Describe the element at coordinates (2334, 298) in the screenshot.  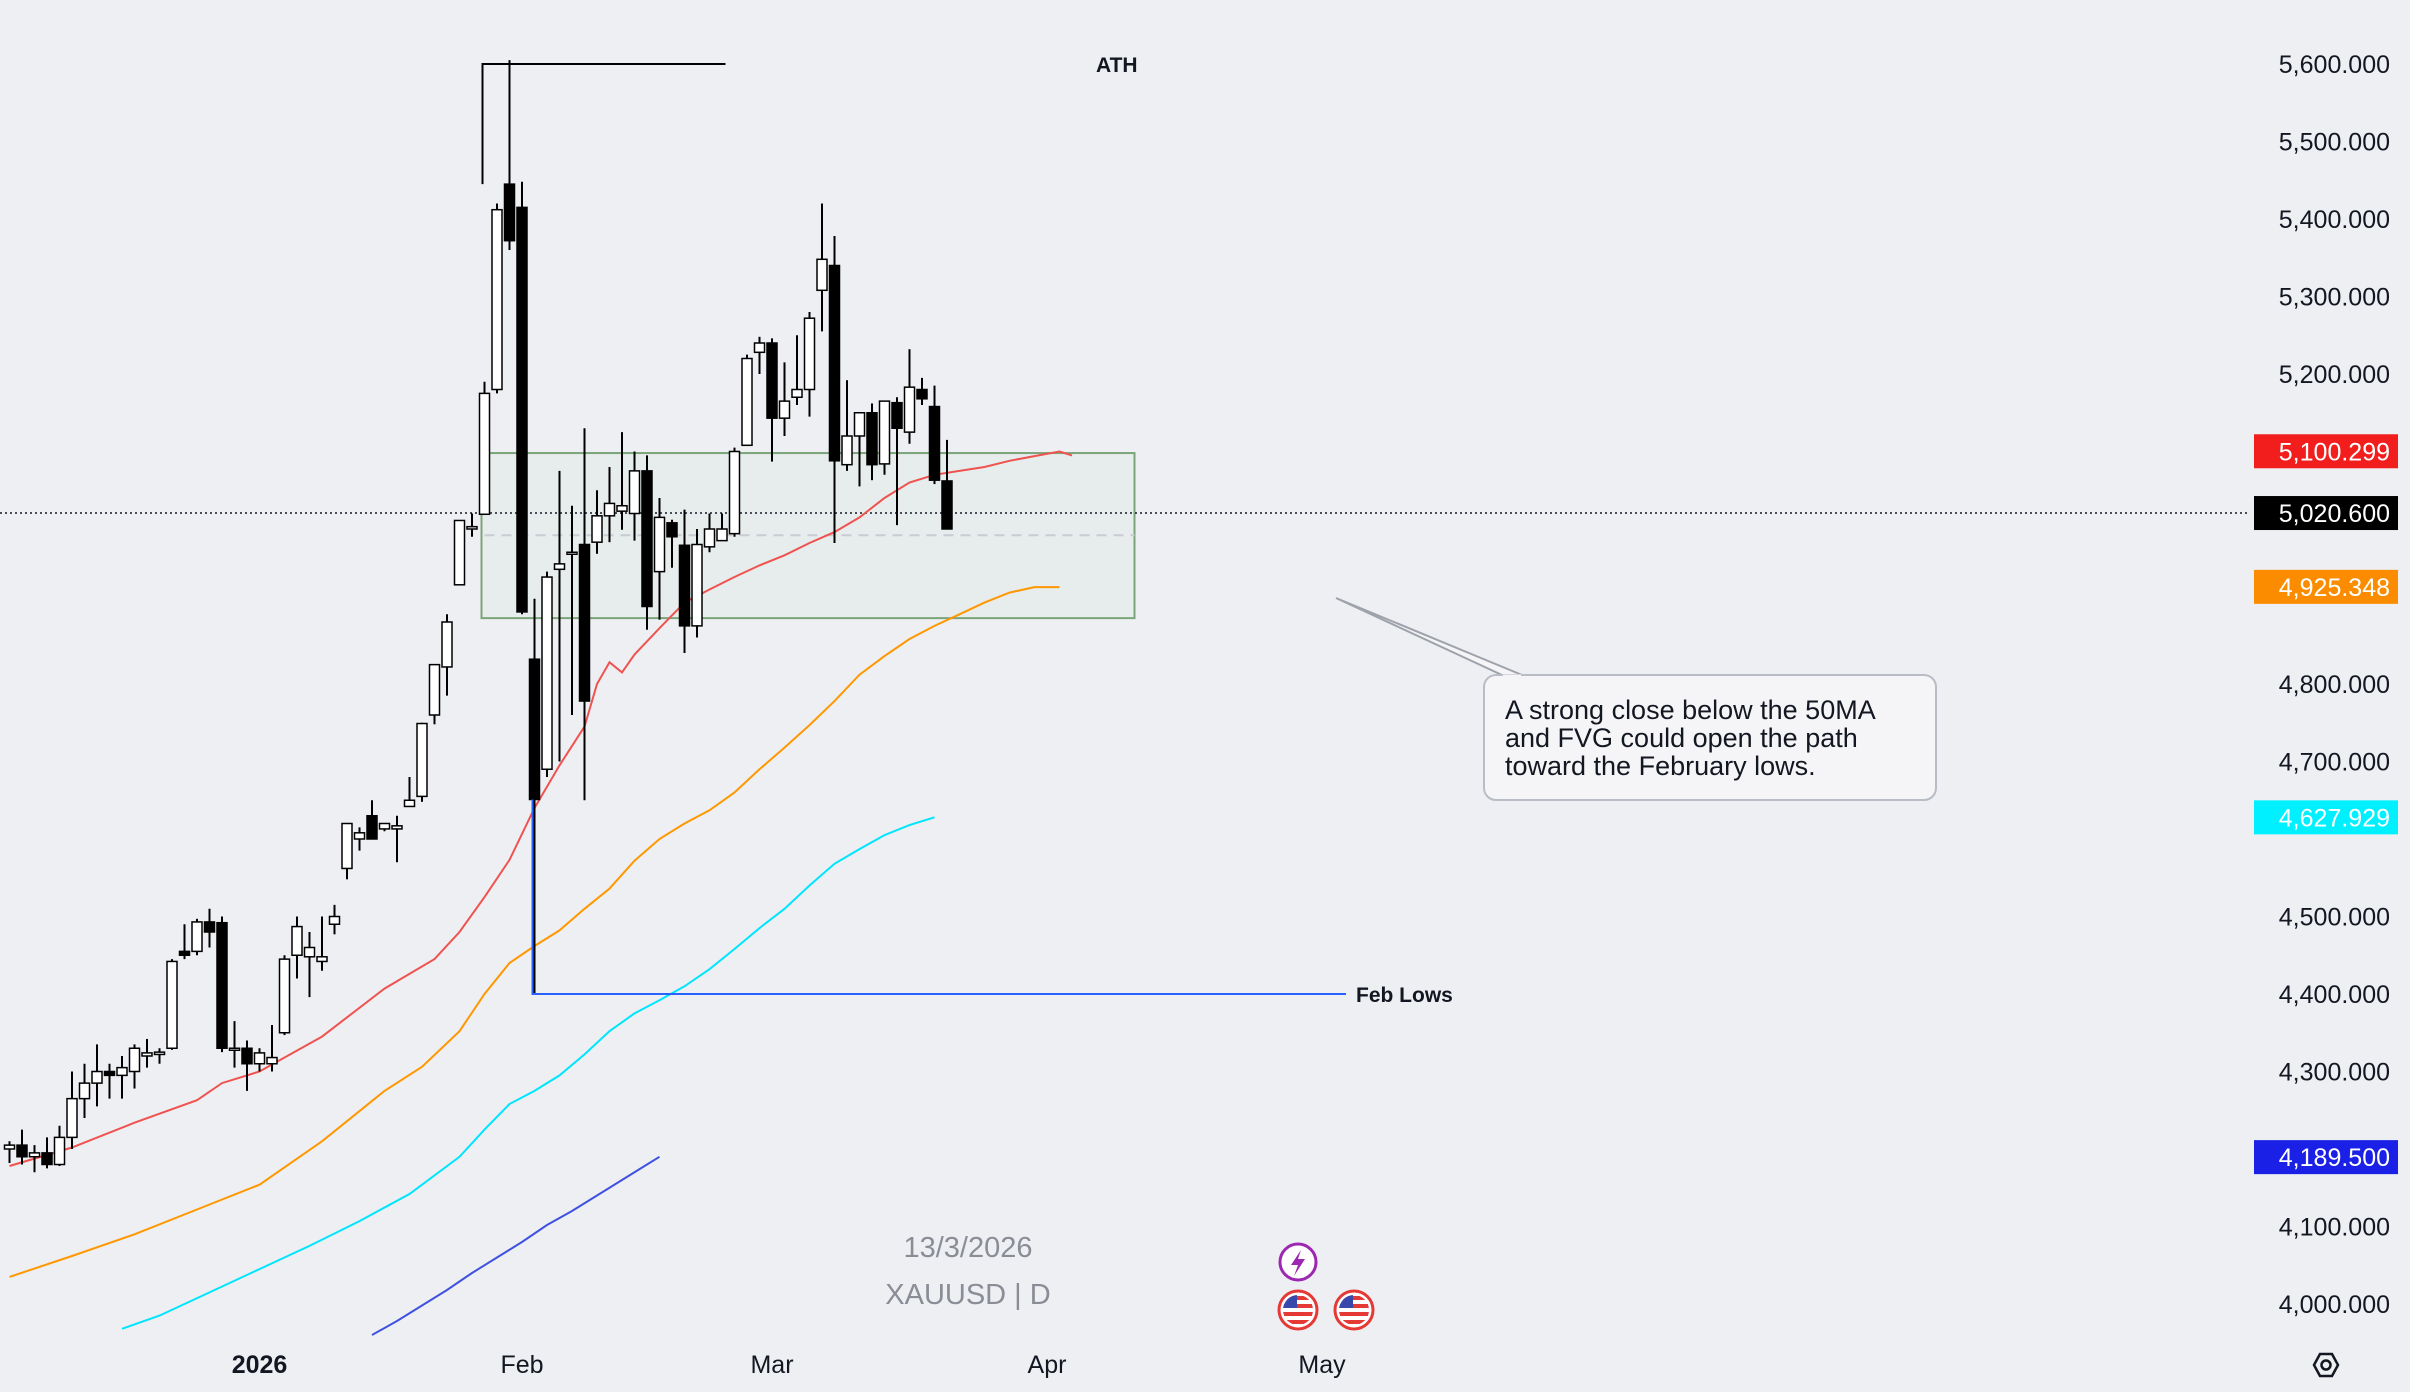
I see `y-axis-tick-label: 5,300.000` at that location.